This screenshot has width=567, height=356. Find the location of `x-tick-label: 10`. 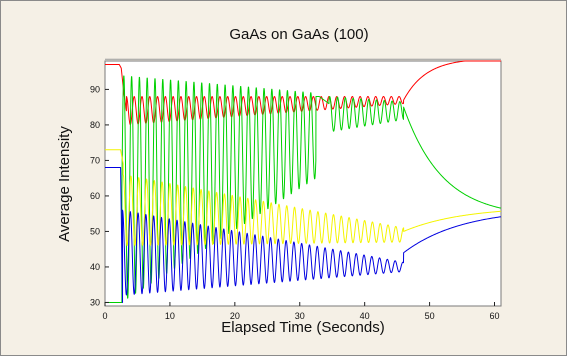

x-tick-label: 10 is located at coordinates (170, 316).